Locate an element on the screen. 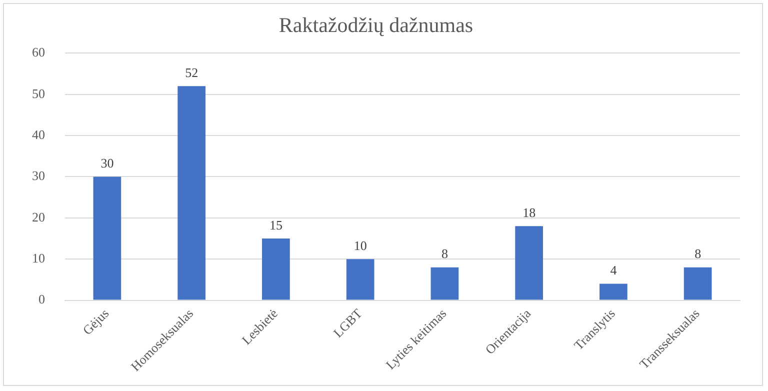  data-label: 15 is located at coordinates (275, 224).